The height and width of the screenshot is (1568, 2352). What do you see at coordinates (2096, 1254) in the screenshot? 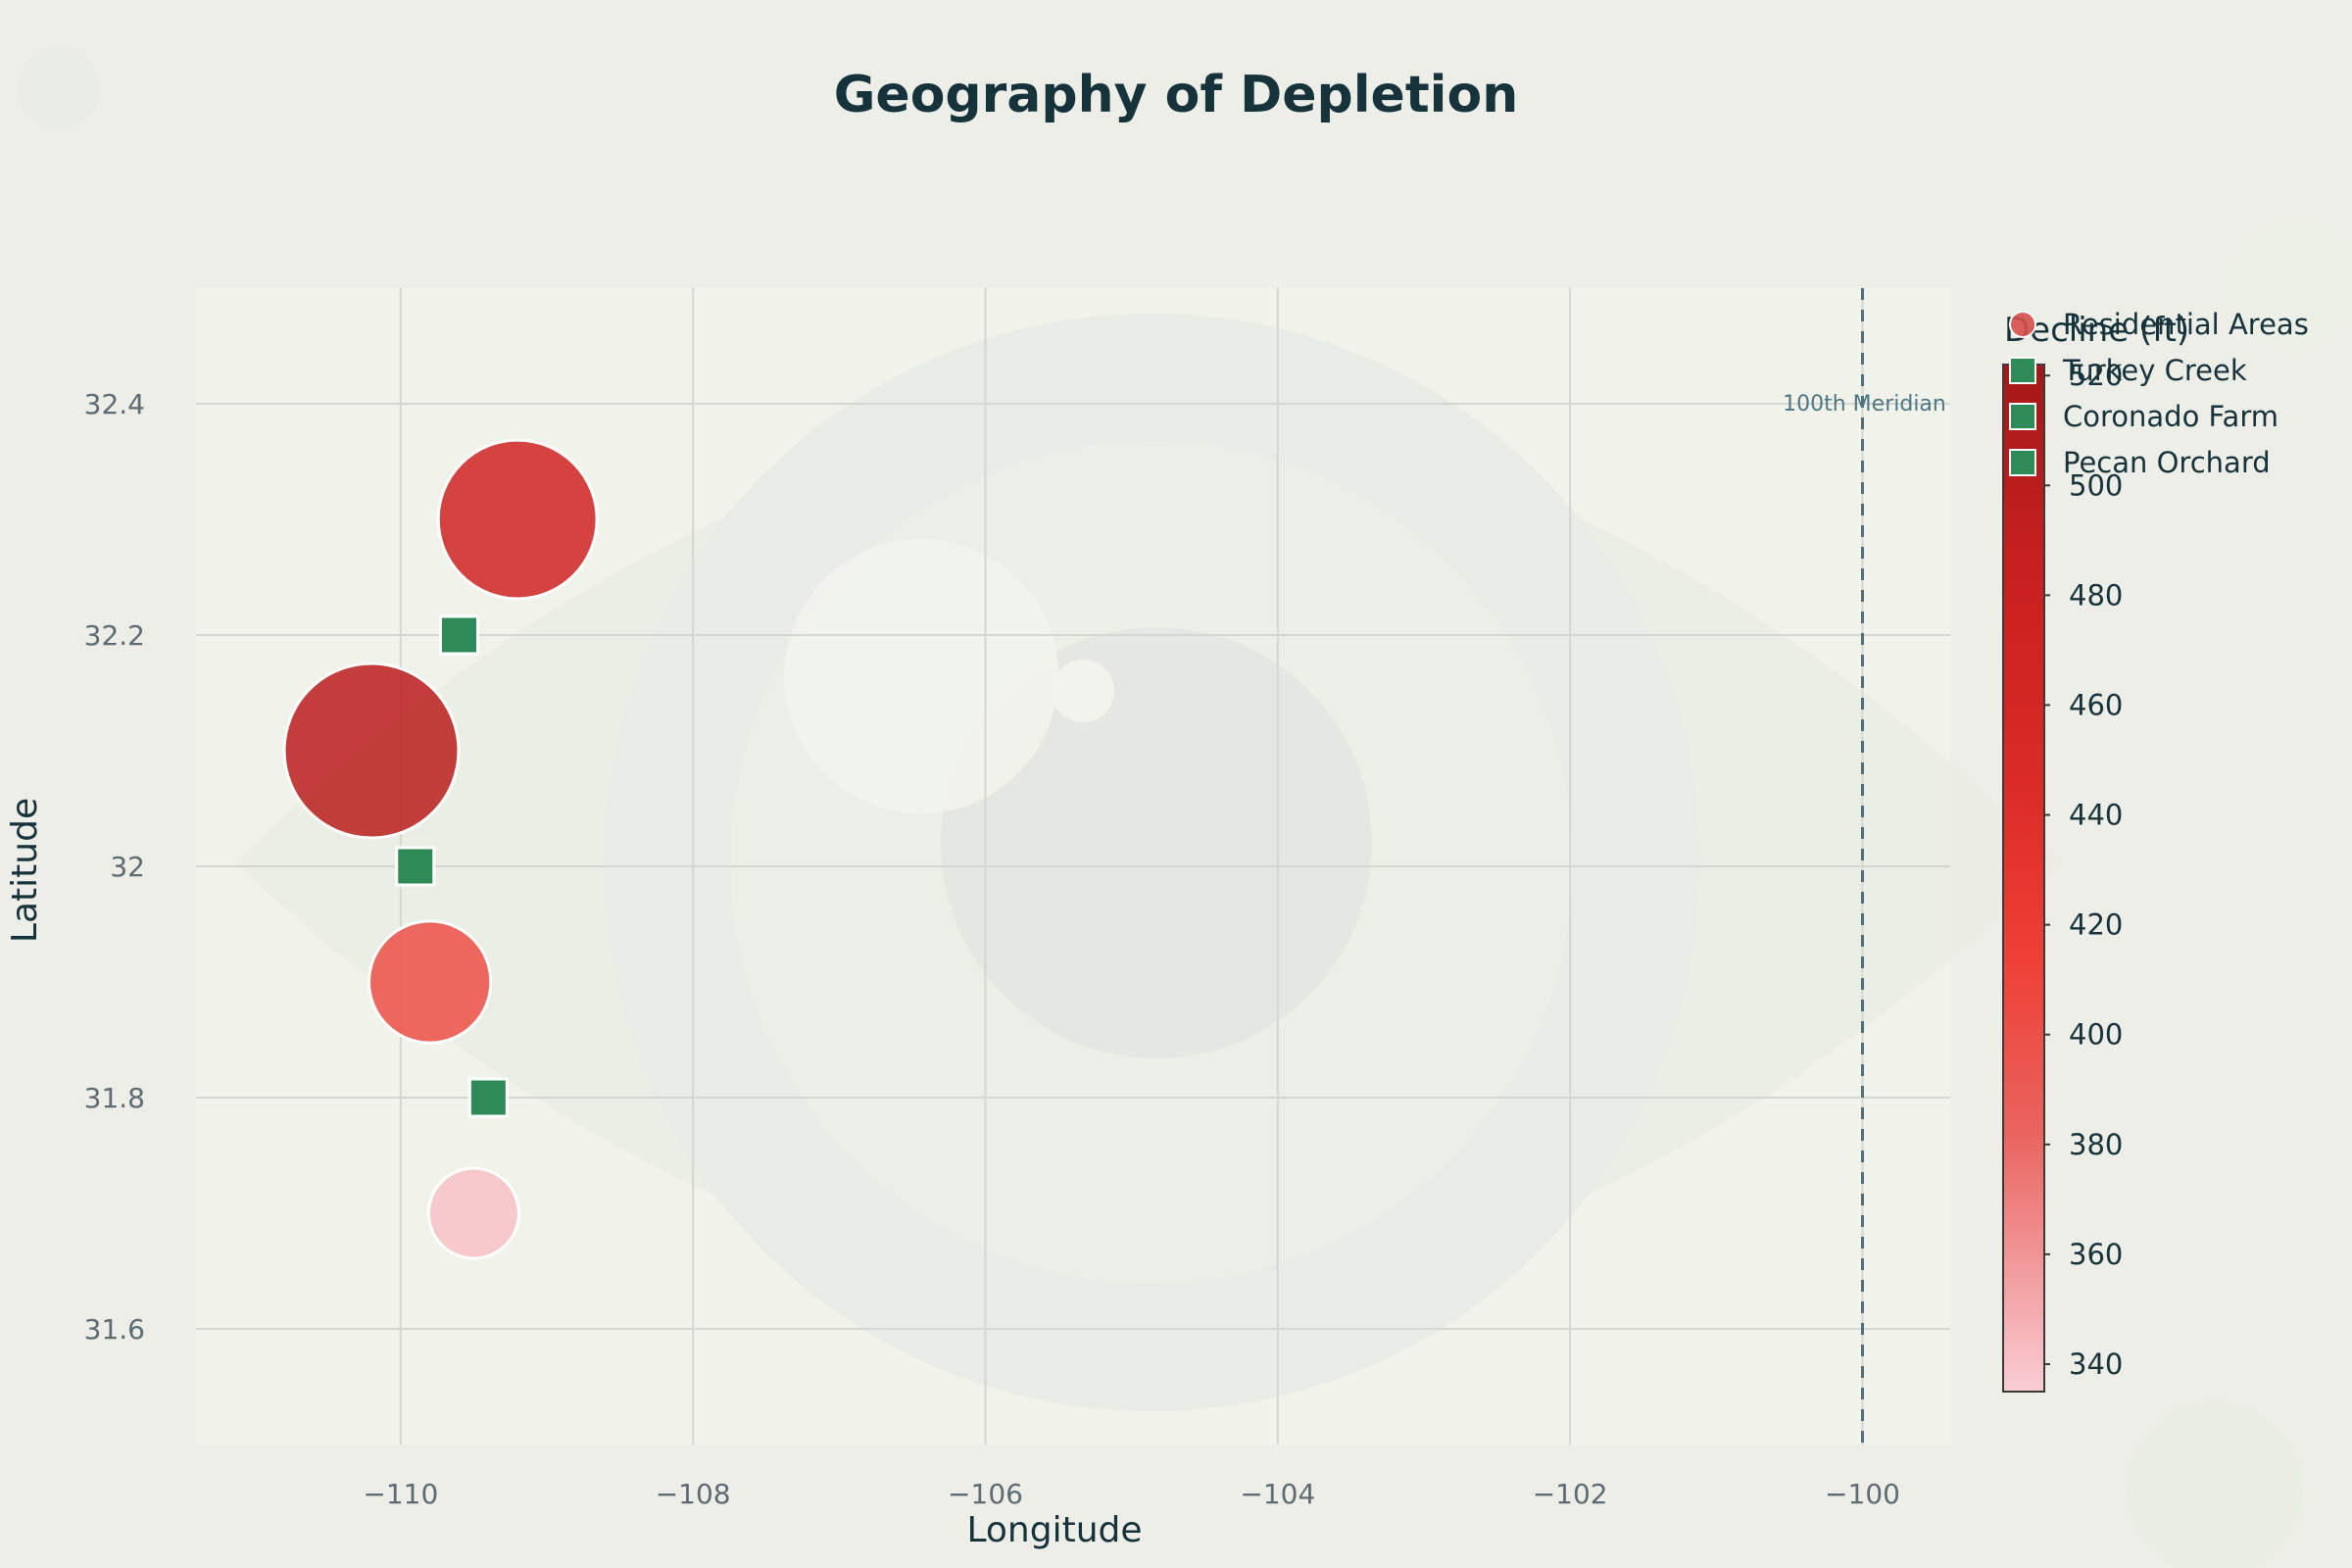
I see `colorbar-tick-label: 360` at bounding box center [2096, 1254].